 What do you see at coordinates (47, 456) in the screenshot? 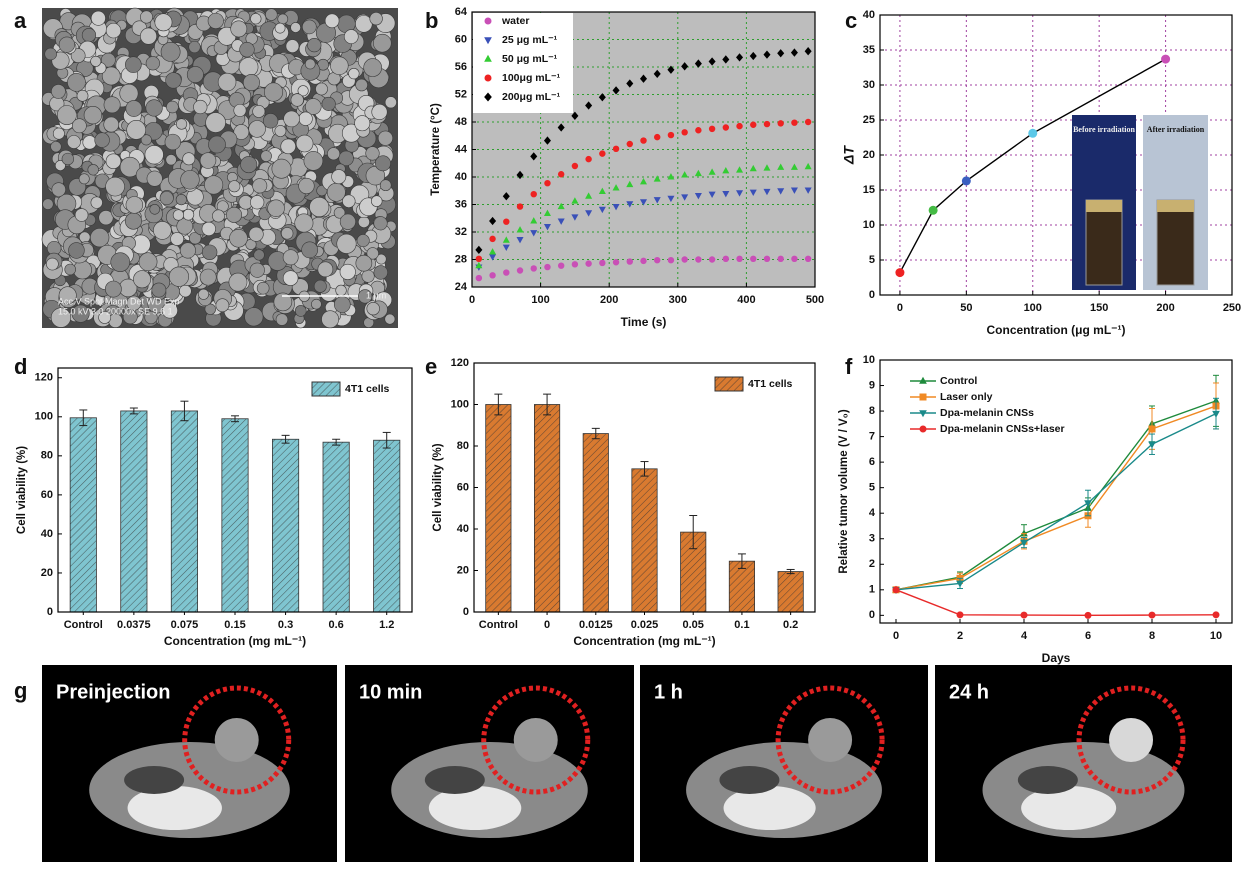
I see `y-tick-label: 80` at bounding box center [47, 456].